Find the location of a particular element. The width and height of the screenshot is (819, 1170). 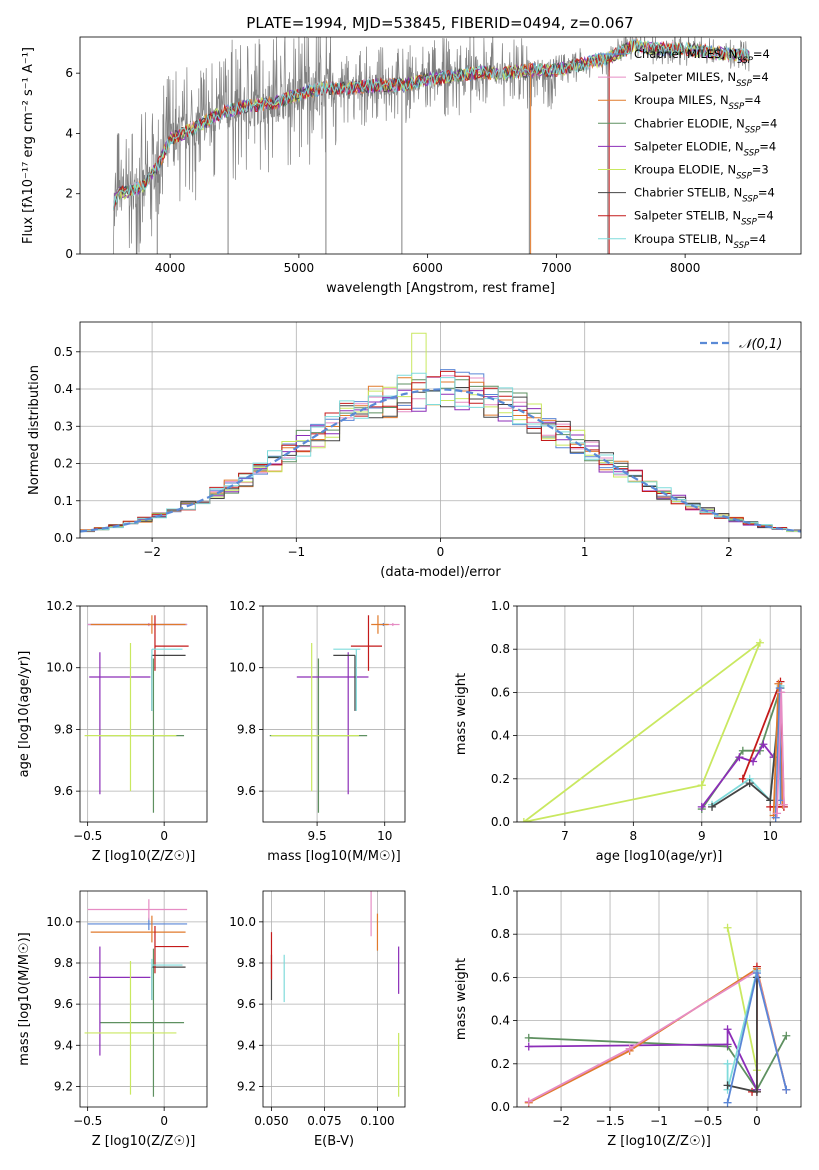

weight-line-chabrier_elodie is located at coordinates (658, 1063).